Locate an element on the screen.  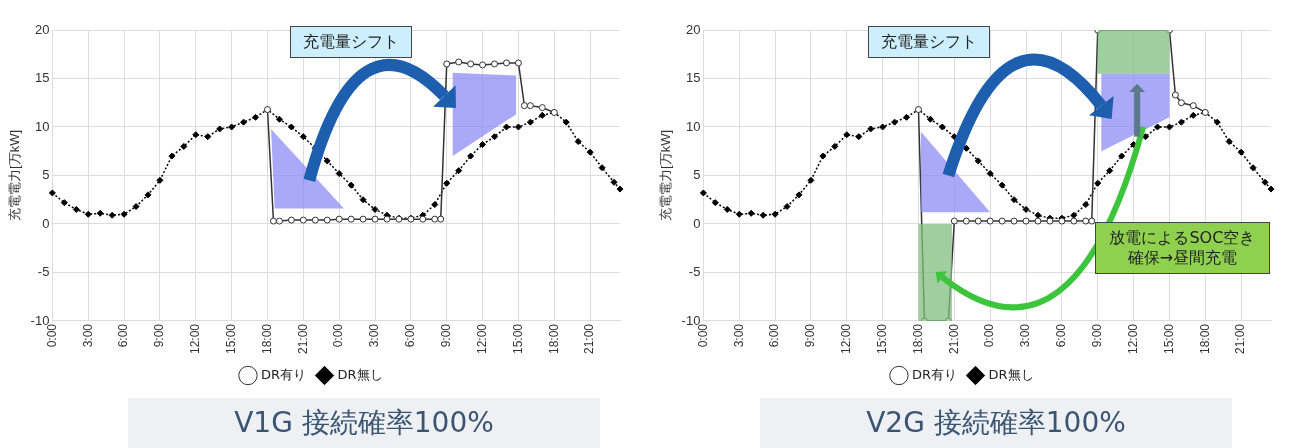
text: V1G 接続確率100% is located at coordinates (364, 423).